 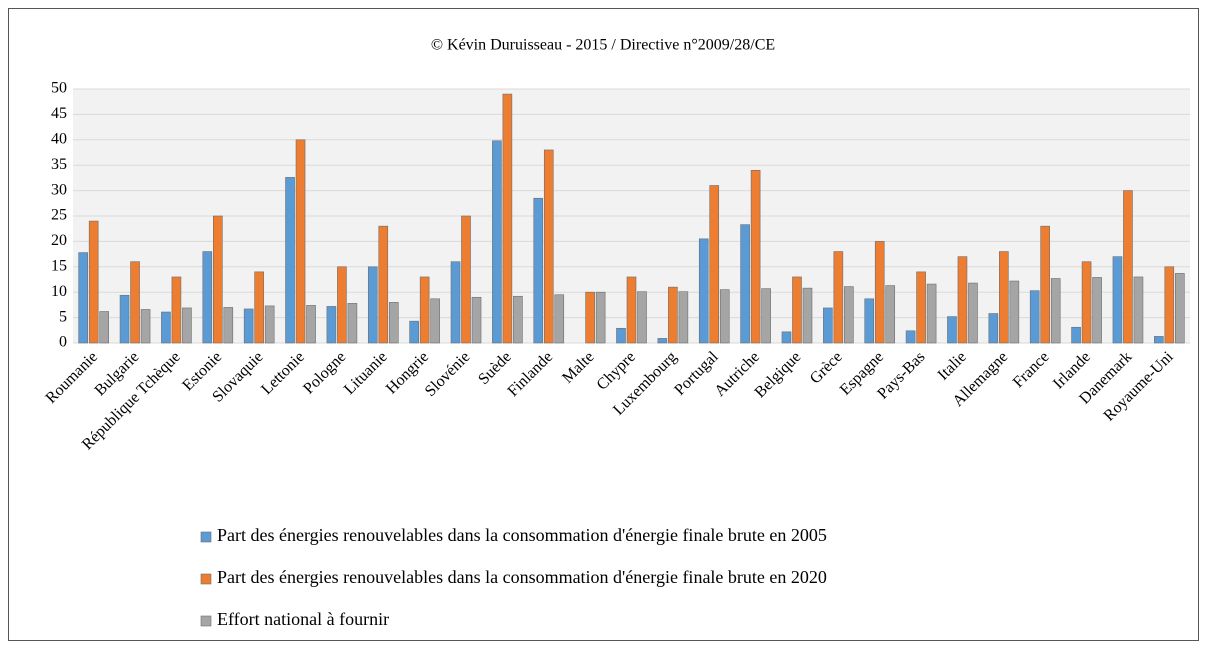 What do you see at coordinates (63, 342) in the screenshot?
I see `y-tick-label: 0` at bounding box center [63, 342].